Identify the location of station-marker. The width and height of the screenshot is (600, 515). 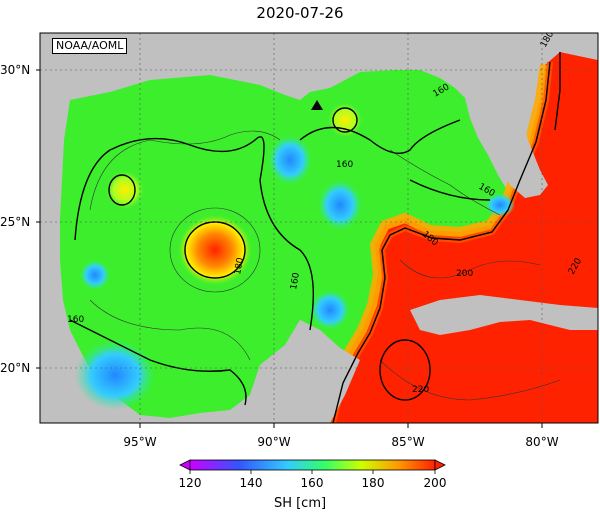
(317, 105).